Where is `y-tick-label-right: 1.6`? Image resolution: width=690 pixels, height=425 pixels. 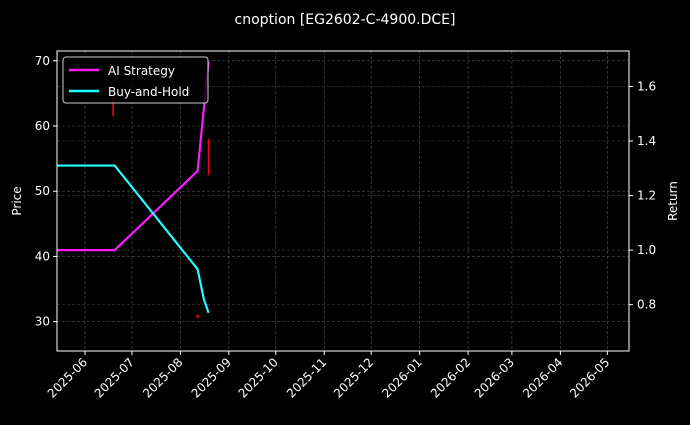 y-tick-label-right: 1.6 is located at coordinates (646, 86).